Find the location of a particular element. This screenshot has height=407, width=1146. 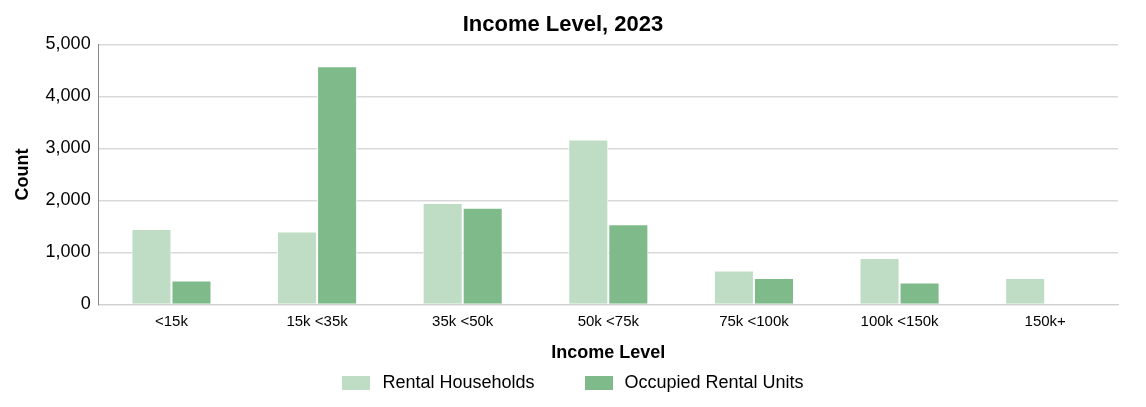

y-axis-title: Count is located at coordinates (21, 174).